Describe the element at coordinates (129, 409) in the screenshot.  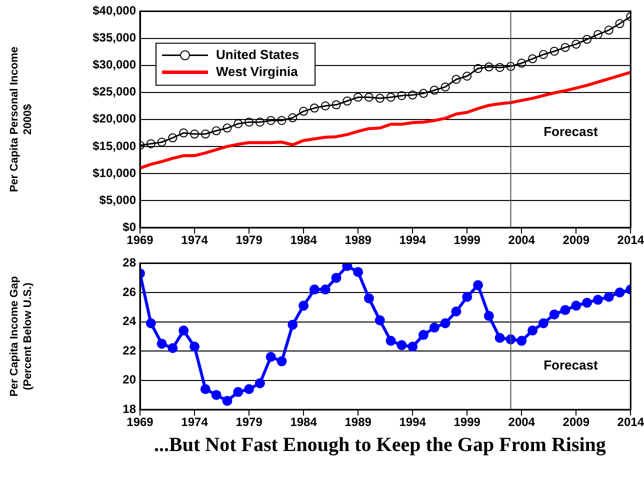
I see `y-tick-label: 18` at that location.